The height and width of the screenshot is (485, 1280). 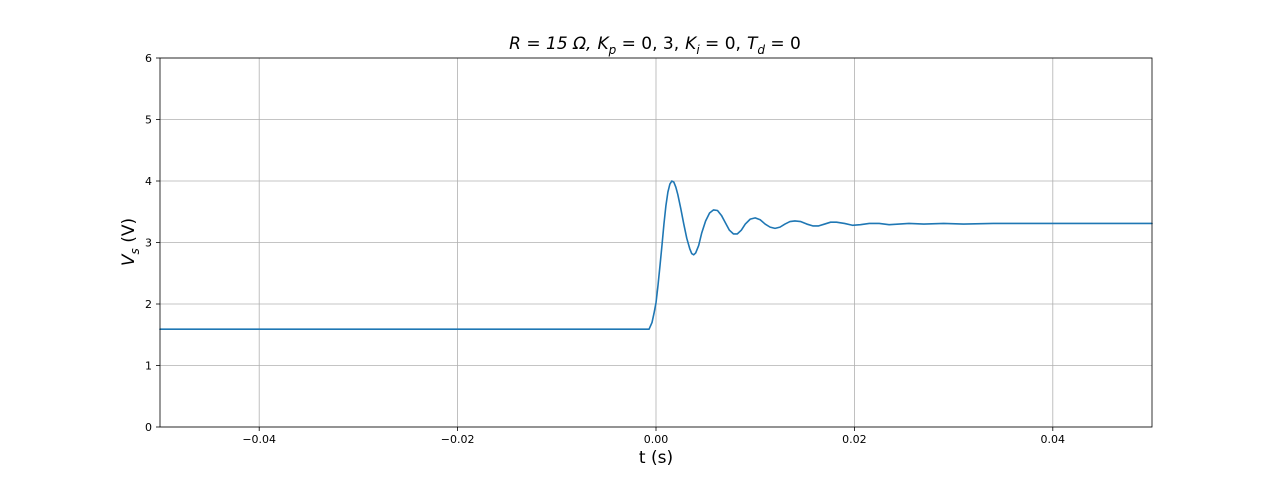 What do you see at coordinates (148, 120) in the screenshot?
I see `y-tick-label: 5` at bounding box center [148, 120].